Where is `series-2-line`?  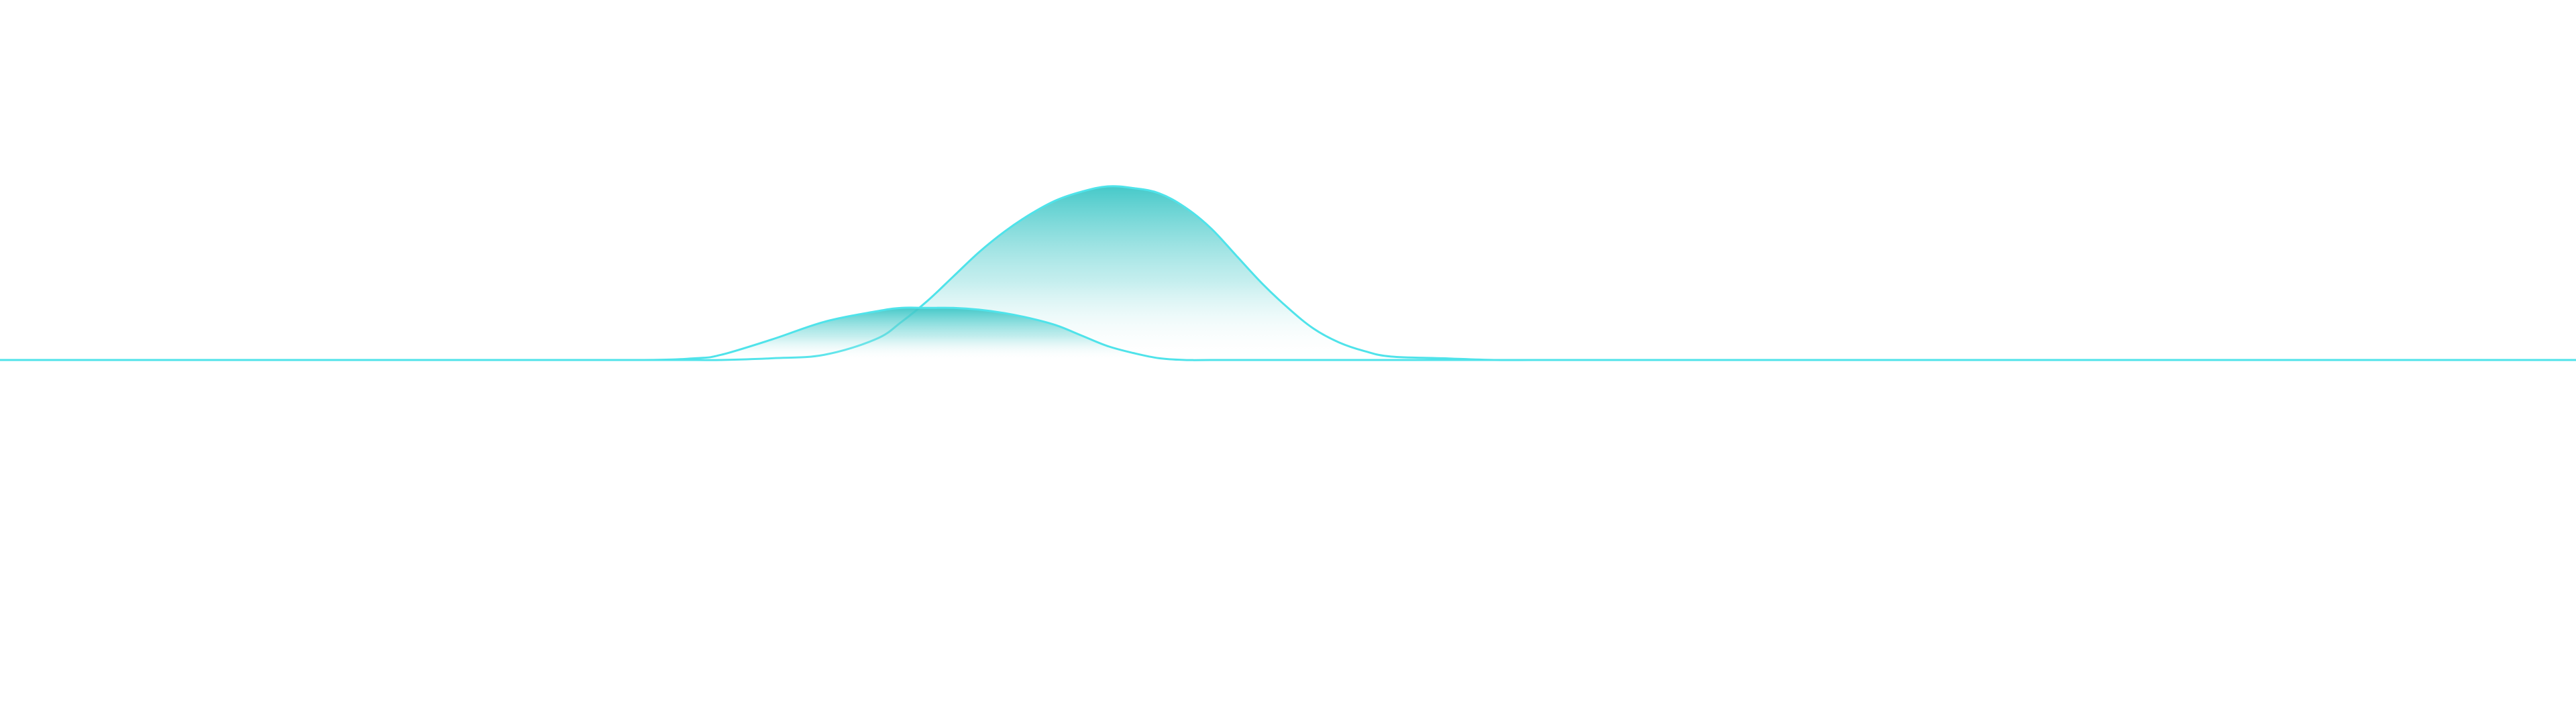
series-2-line is located at coordinates (1288, 333).